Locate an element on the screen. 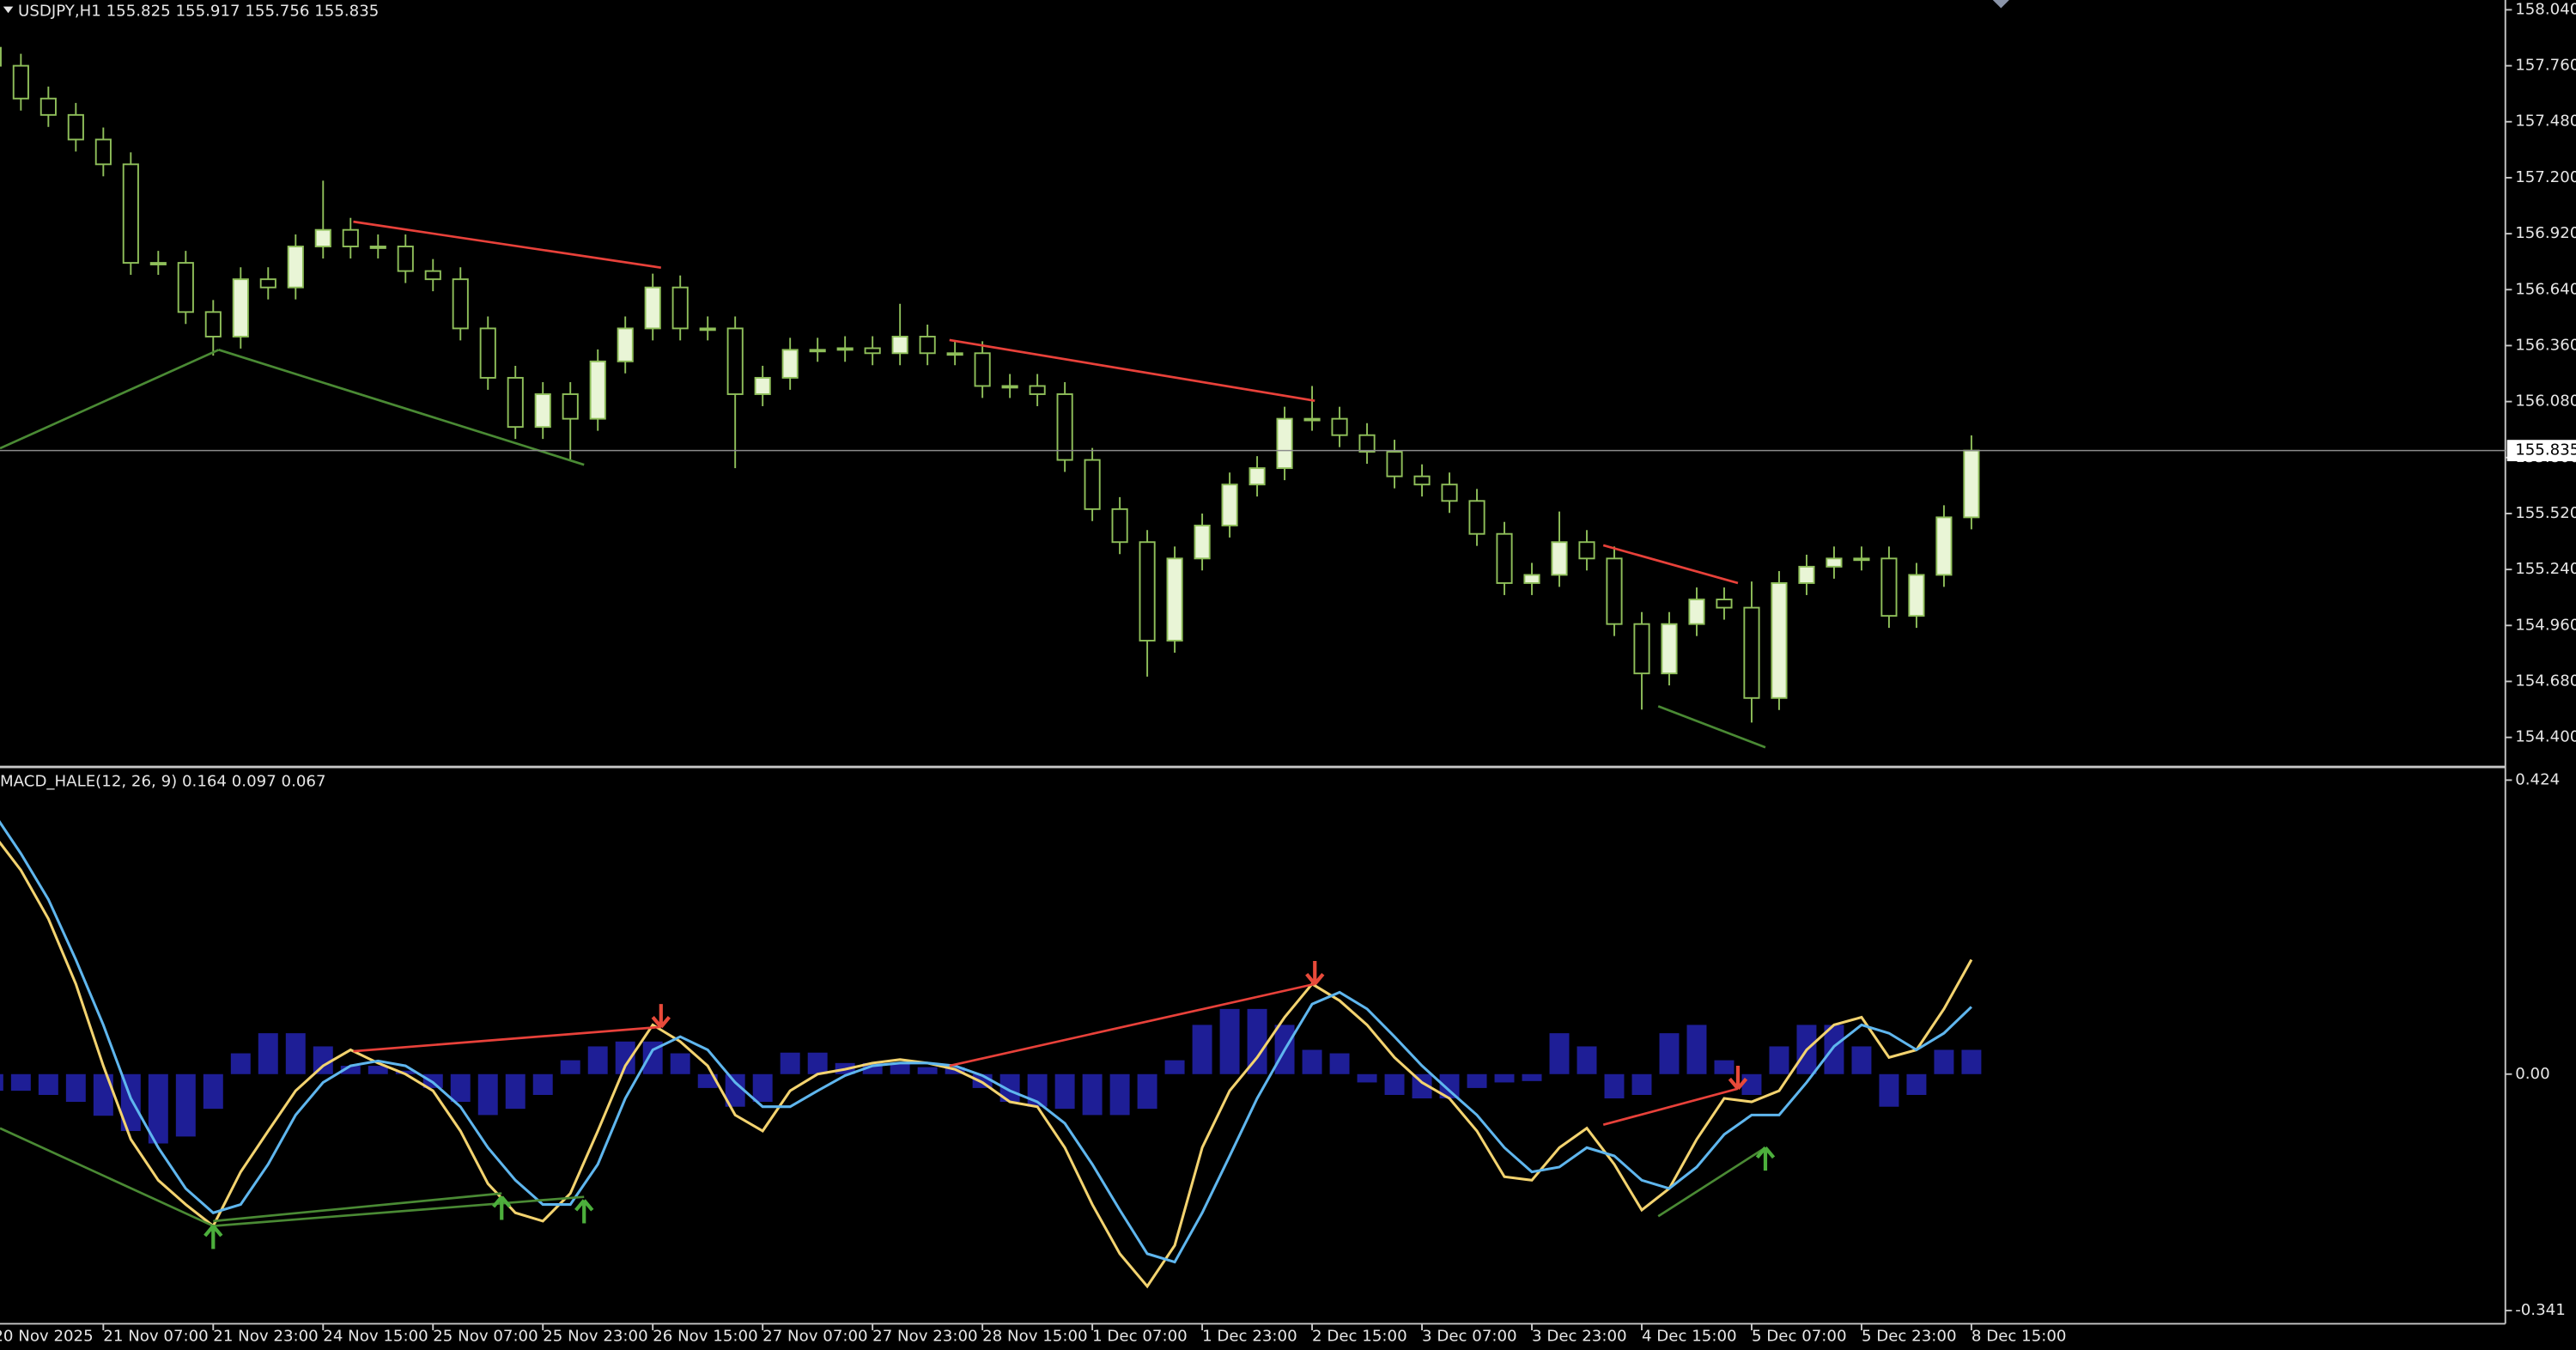 The height and width of the screenshot is (1350, 2576). y-tick-label: 157.480 is located at coordinates (2545, 121).